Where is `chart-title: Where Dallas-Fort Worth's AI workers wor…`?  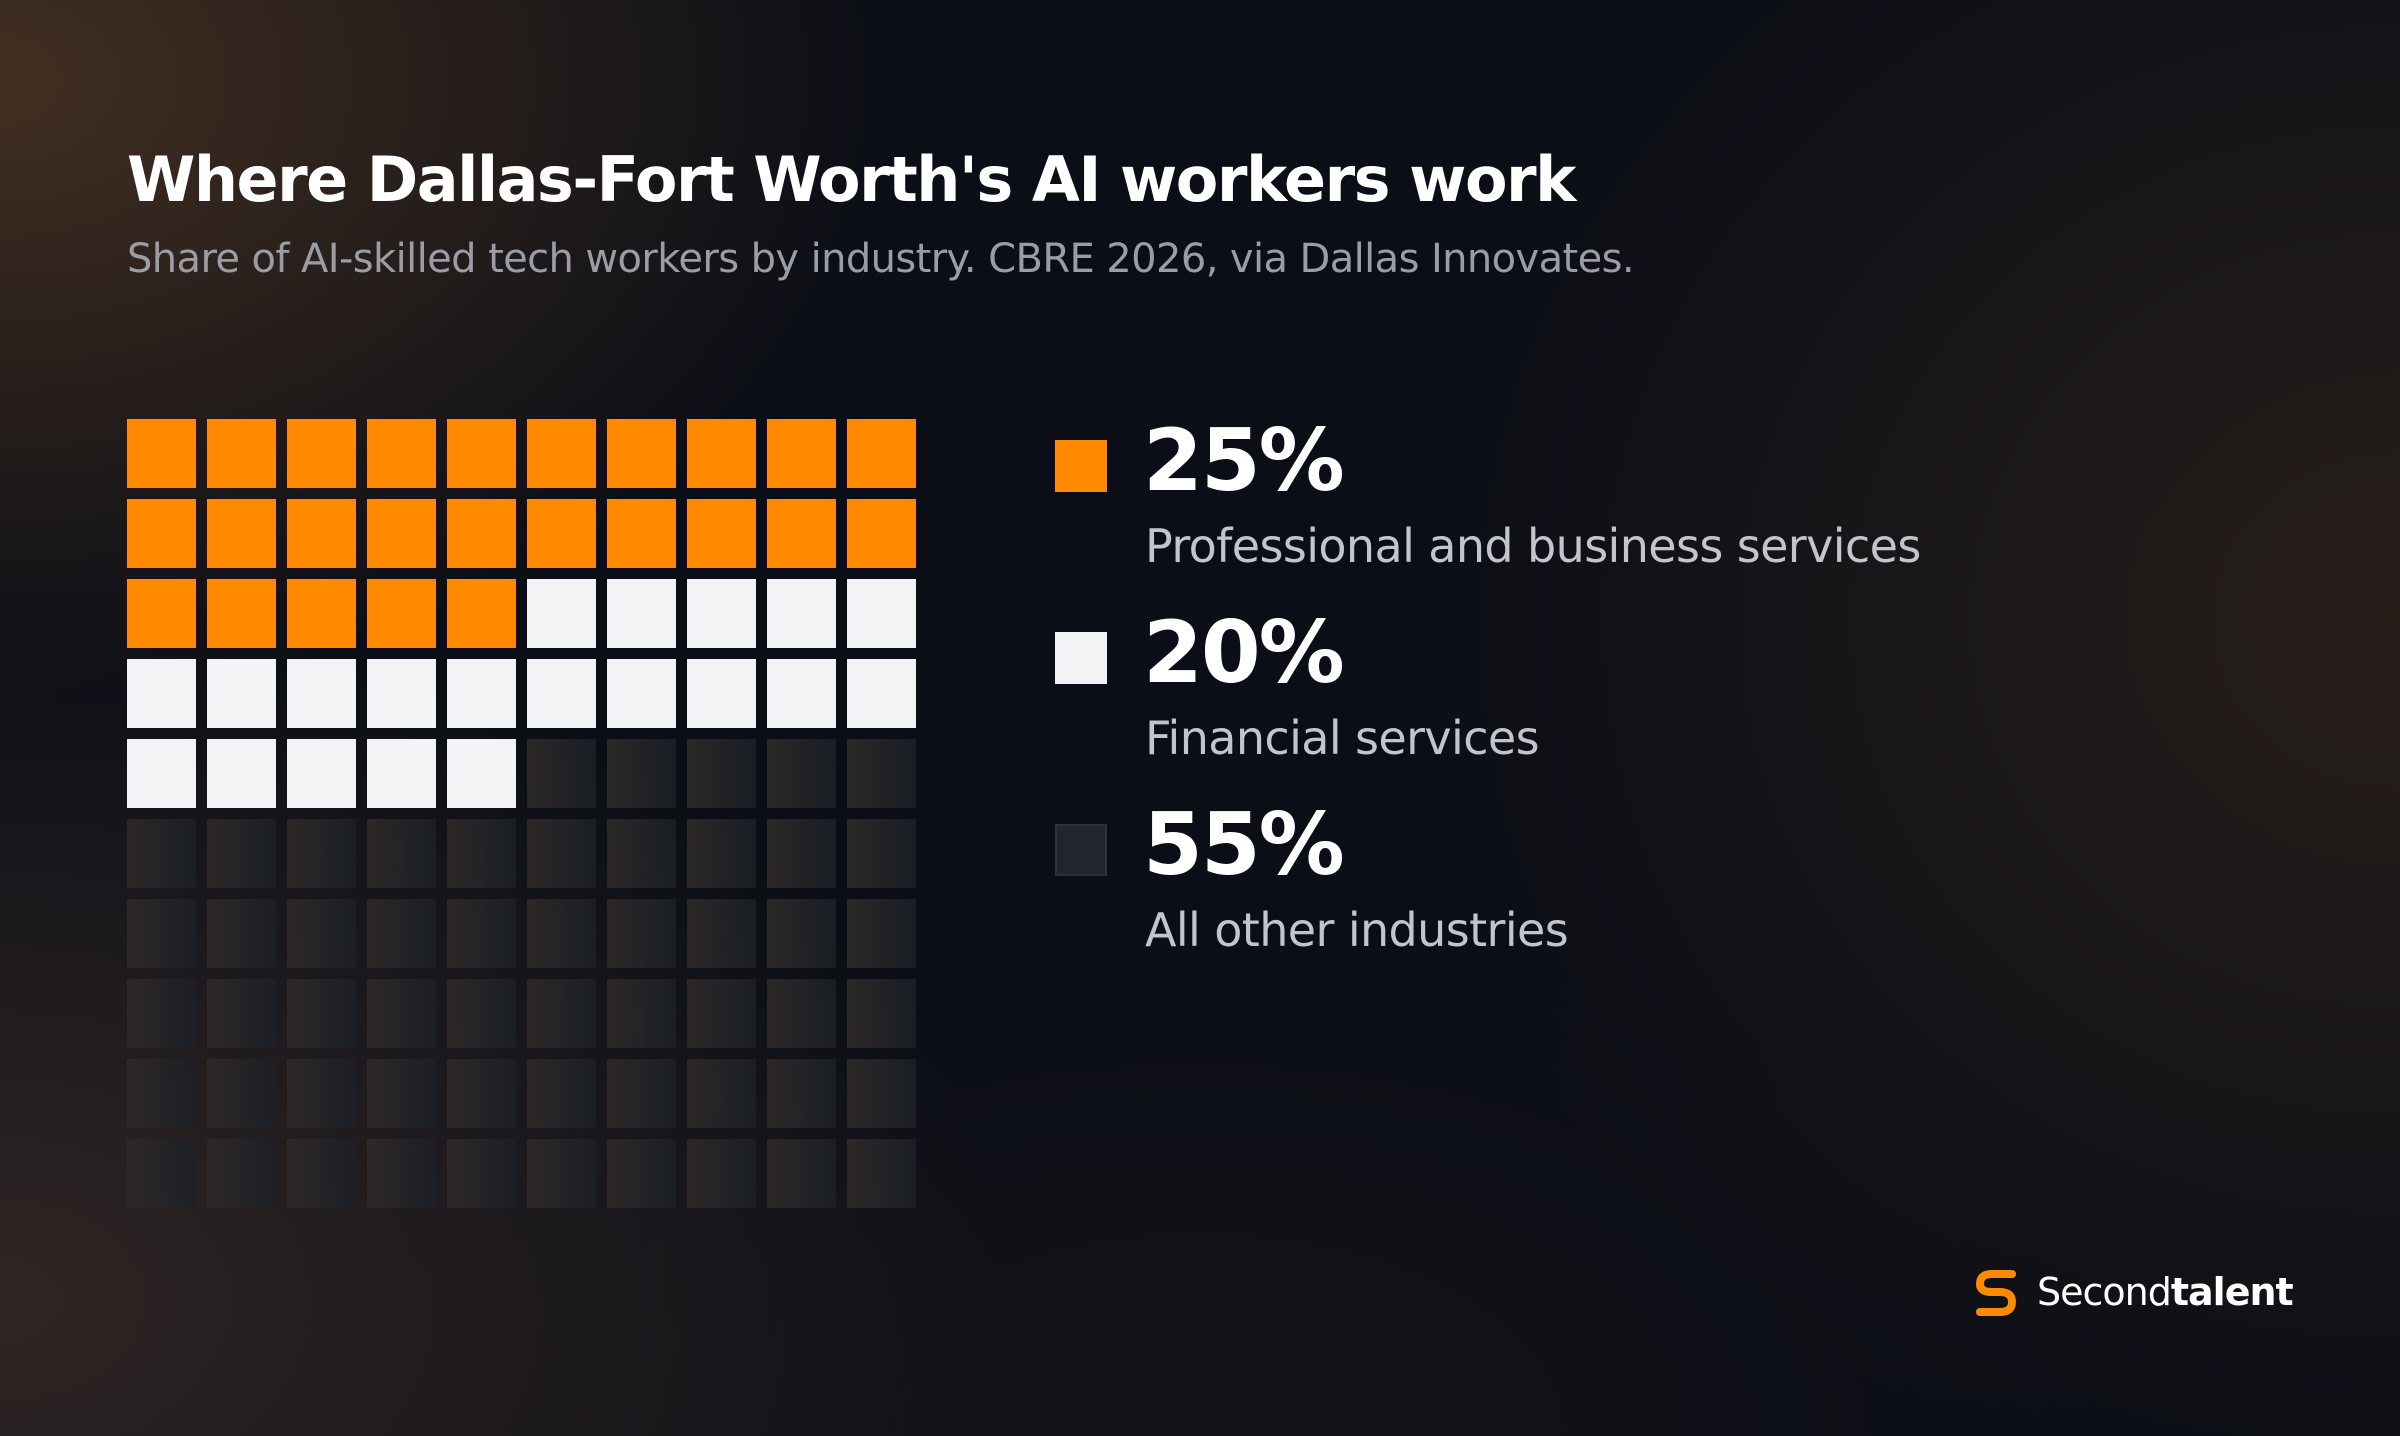
chart-title: Where Dallas-Fort Worth's AI workers wor… is located at coordinates (851, 179).